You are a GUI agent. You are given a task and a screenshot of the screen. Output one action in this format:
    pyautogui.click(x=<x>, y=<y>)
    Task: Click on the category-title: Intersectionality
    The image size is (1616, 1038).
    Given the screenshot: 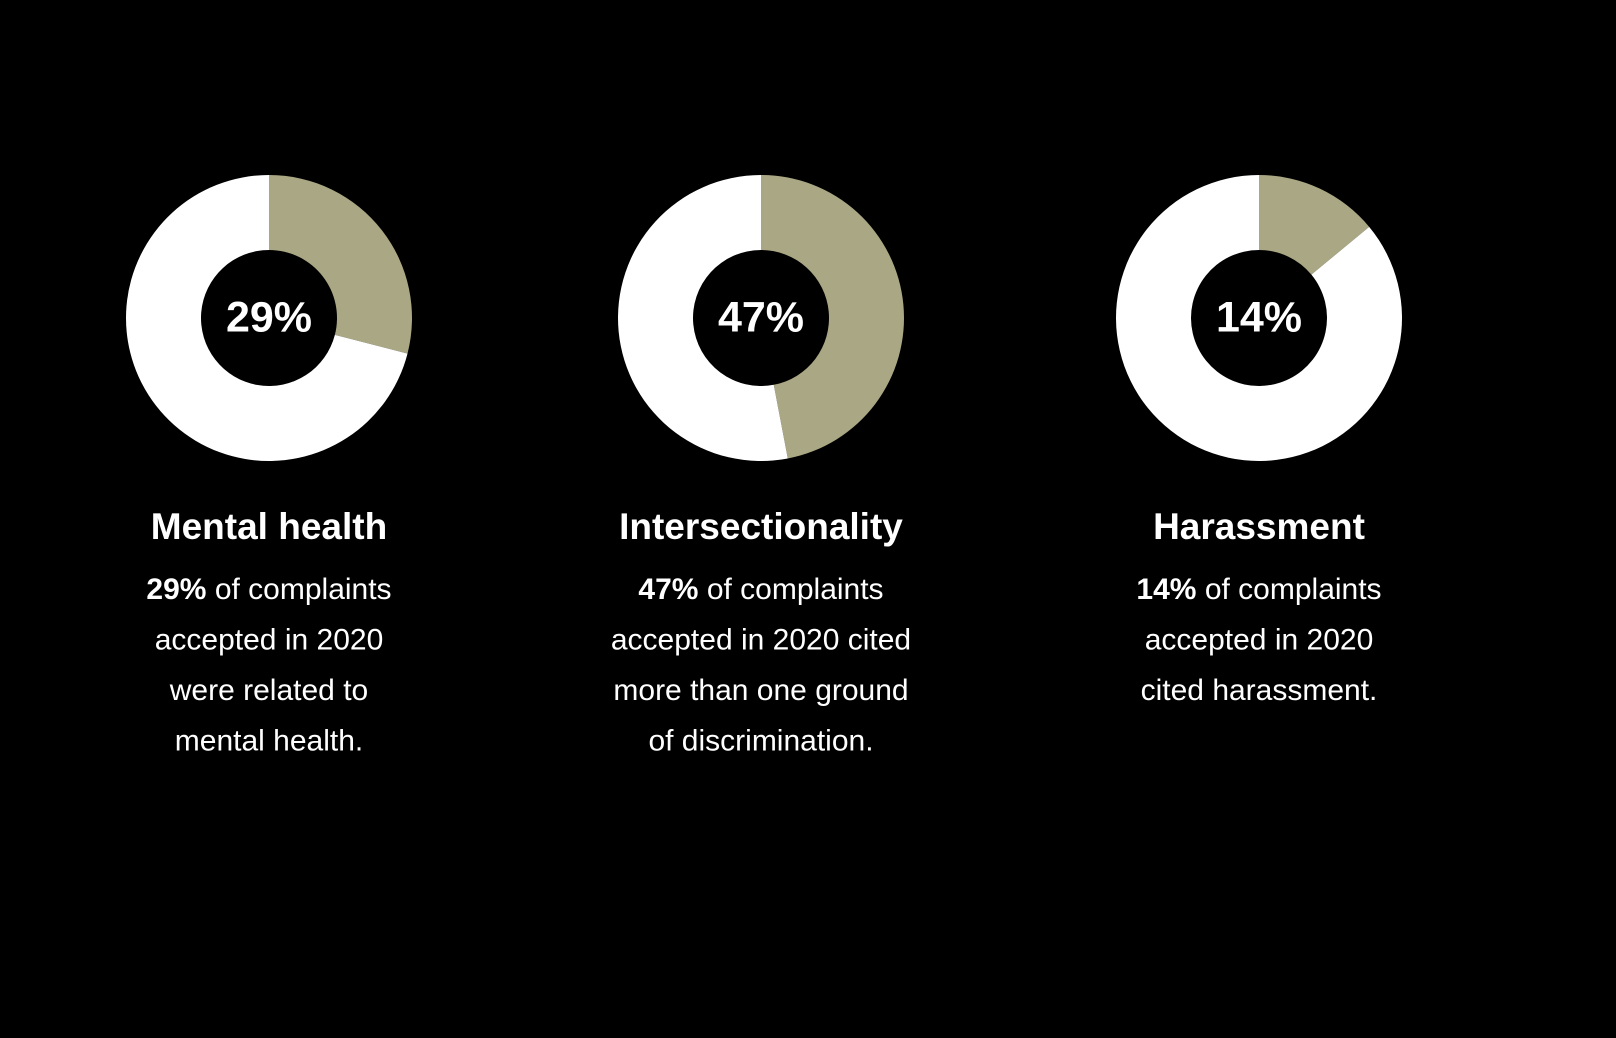 What is the action you would take?
    pyautogui.click(x=761, y=526)
    